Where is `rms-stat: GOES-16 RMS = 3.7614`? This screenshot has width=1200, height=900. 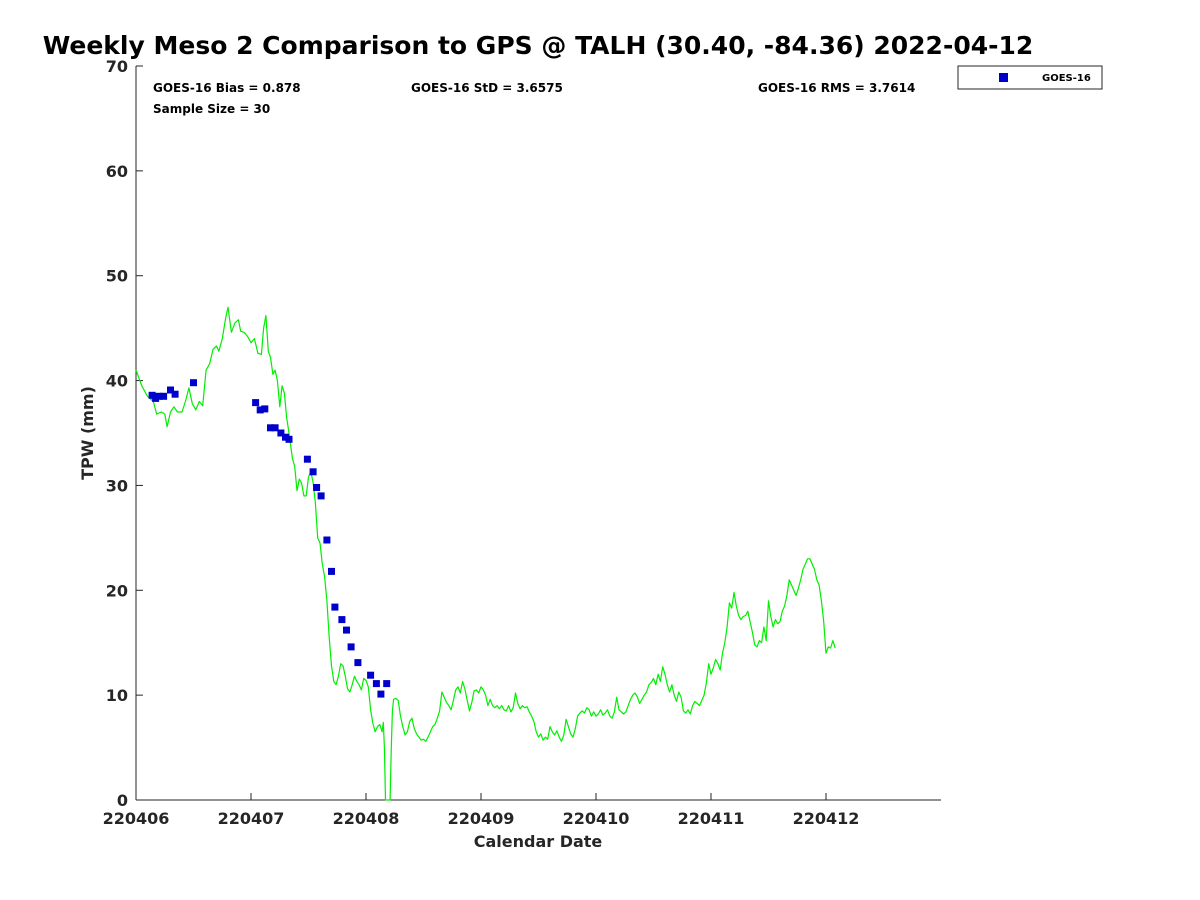
rms-stat: GOES-16 RMS = 3.7614 is located at coordinates (836, 88).